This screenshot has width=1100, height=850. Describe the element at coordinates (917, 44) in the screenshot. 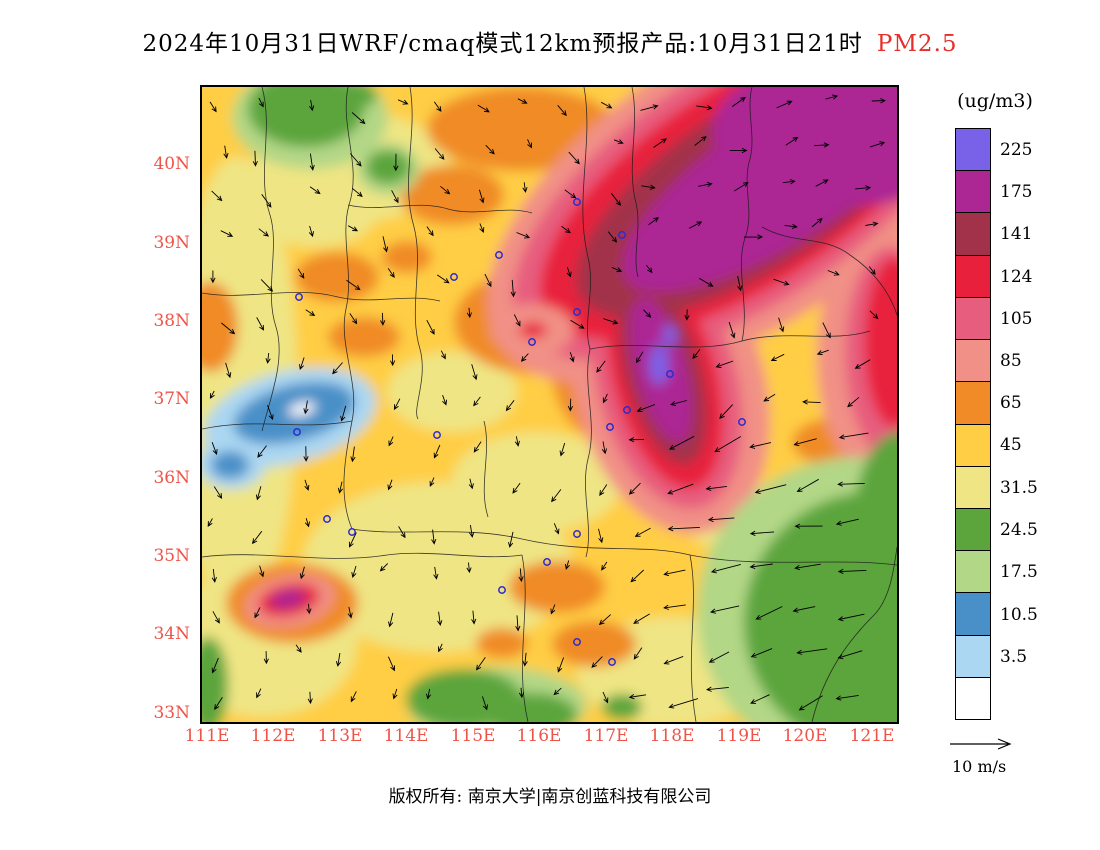

I see `pollutant-label: PM2.5` at that location.